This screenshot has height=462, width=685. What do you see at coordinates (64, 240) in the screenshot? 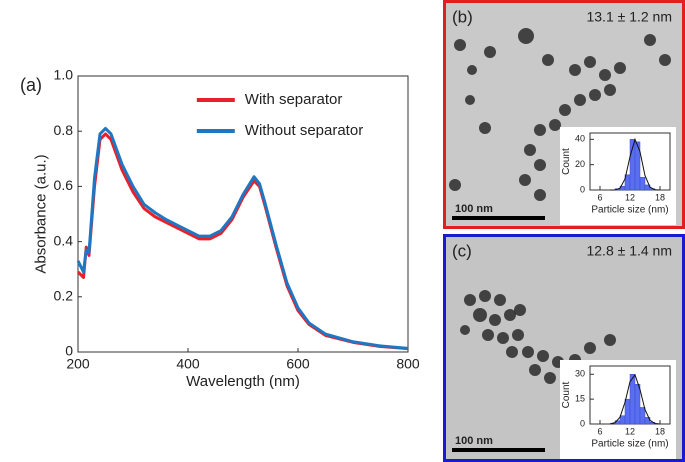
I see `y-tick-label: 0.4` at bounding box center [64, 240].